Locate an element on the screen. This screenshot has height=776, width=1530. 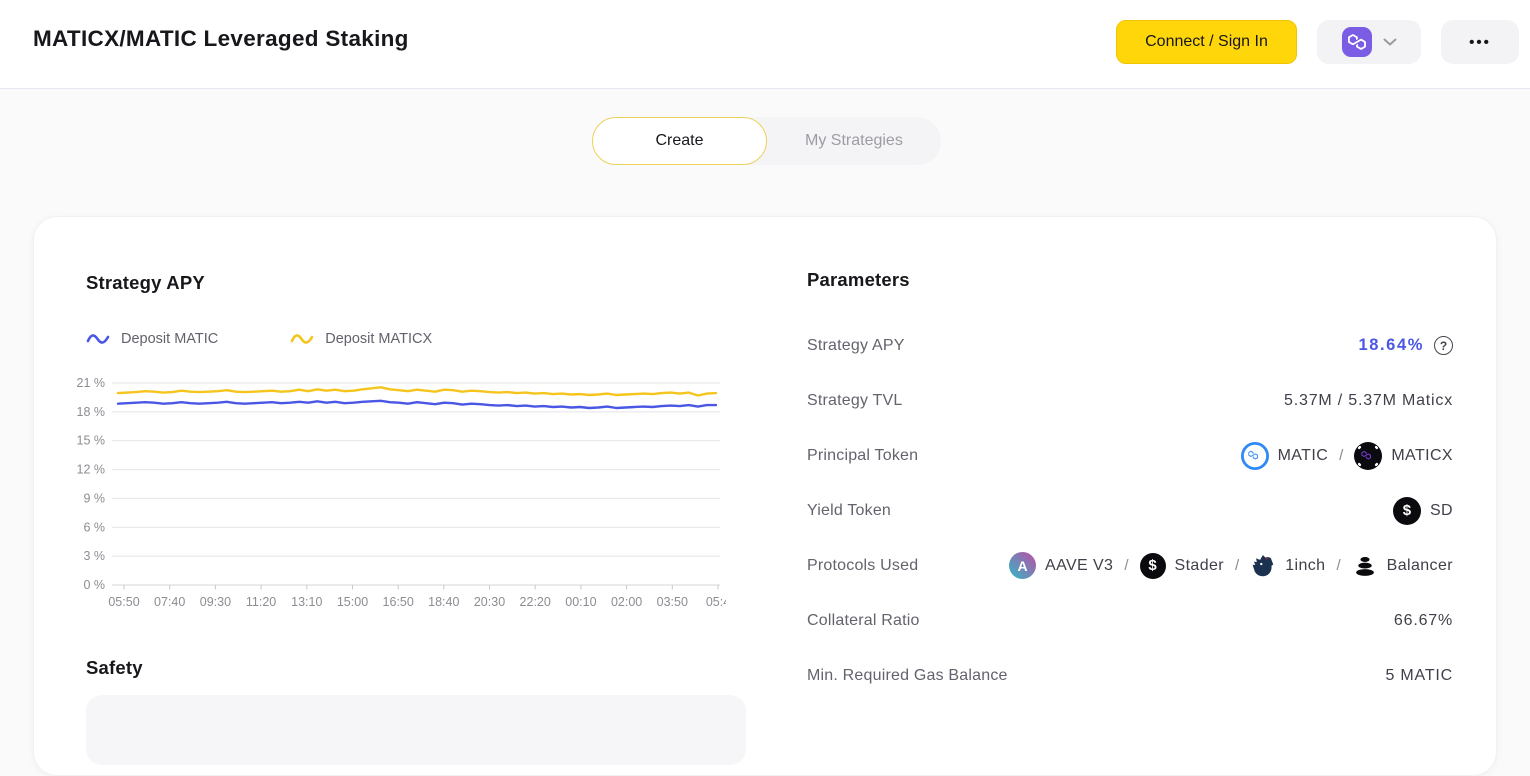
param-label: Strategy TVL is located at coordinates (855, 400).